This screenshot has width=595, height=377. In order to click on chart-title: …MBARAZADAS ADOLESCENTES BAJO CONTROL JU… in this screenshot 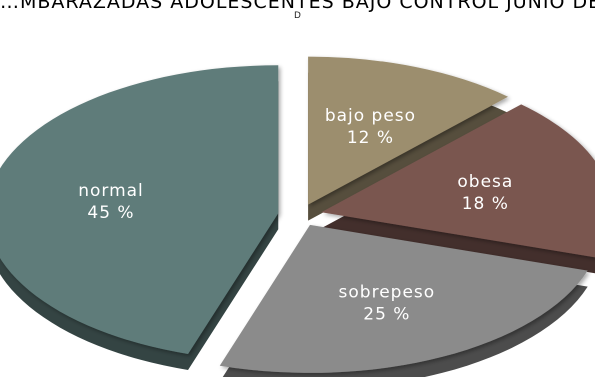, I will do `click(297, 6)`.